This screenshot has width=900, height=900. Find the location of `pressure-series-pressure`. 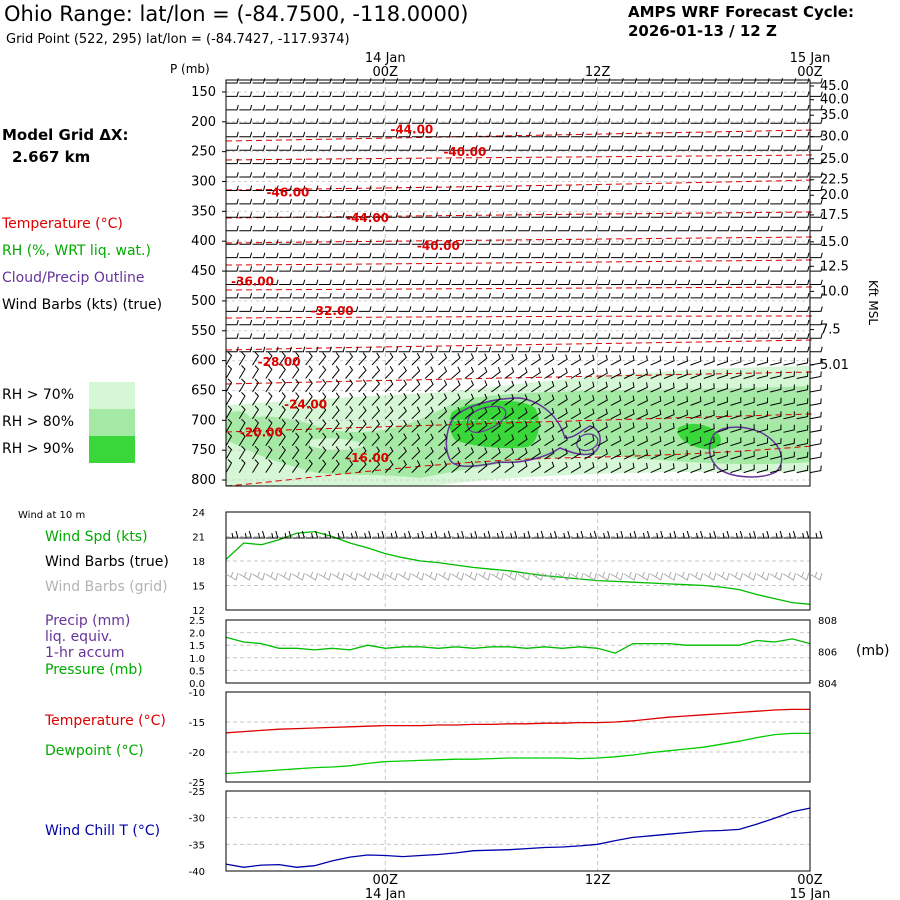

pressure-series-pressure is located at coordinates (518, 645).